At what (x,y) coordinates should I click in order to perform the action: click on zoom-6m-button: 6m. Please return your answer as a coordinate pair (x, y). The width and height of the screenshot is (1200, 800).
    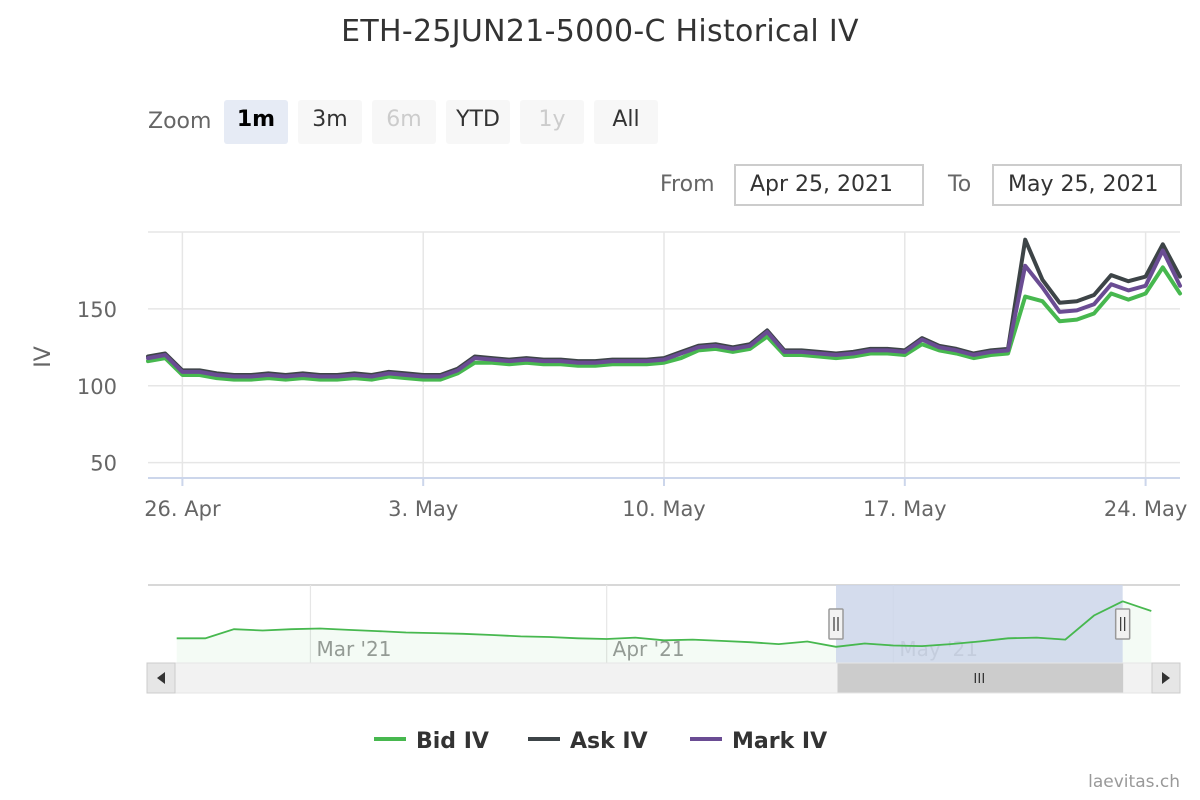
    Looking at the image, I should click on (404, 122).